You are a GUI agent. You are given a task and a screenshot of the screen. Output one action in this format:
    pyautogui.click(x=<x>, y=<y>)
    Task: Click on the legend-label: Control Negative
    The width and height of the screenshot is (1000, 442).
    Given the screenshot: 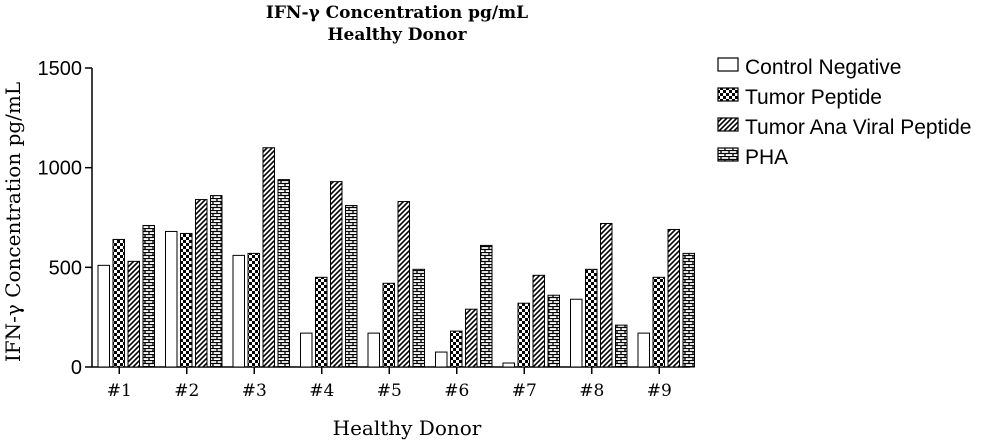 What is the action you would take?
    pyautogui.click(x=823, y=67)
    